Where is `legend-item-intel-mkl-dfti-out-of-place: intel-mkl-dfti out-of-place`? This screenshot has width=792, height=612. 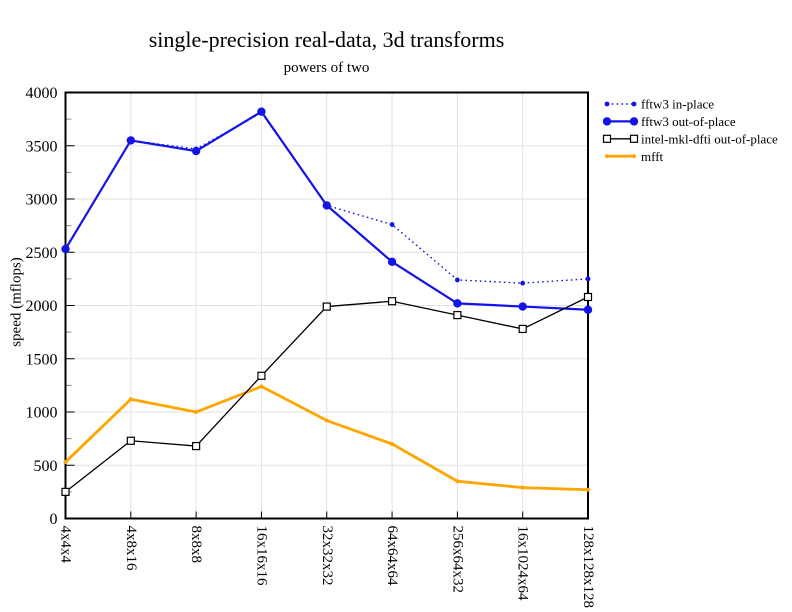 legend-item-intel-mkl-dfti-out-of-place: intel-mkl-dfti out-of-place is located at coordinates (690, 138).